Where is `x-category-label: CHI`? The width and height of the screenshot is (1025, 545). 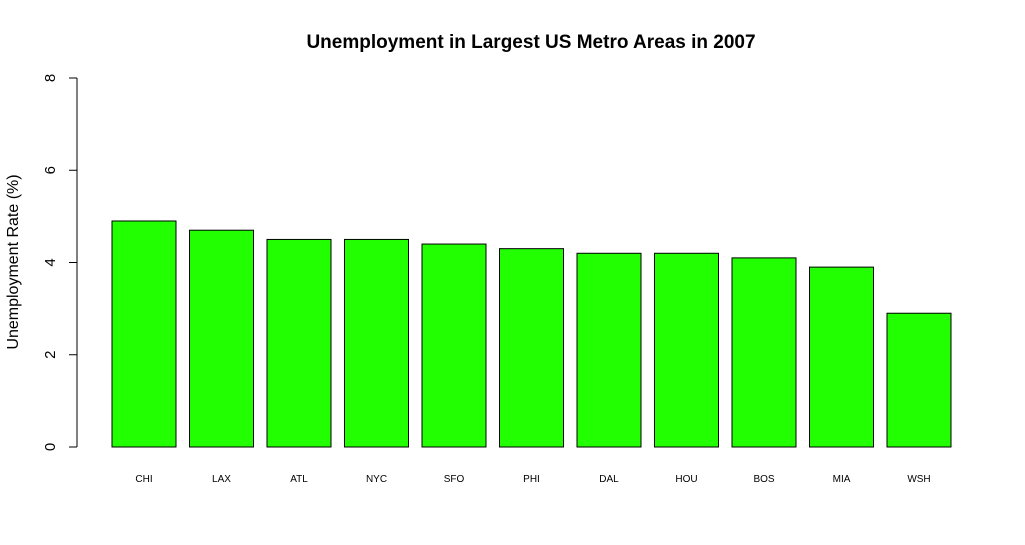 x-category-label: CHI is located at coordinates (143, 479).